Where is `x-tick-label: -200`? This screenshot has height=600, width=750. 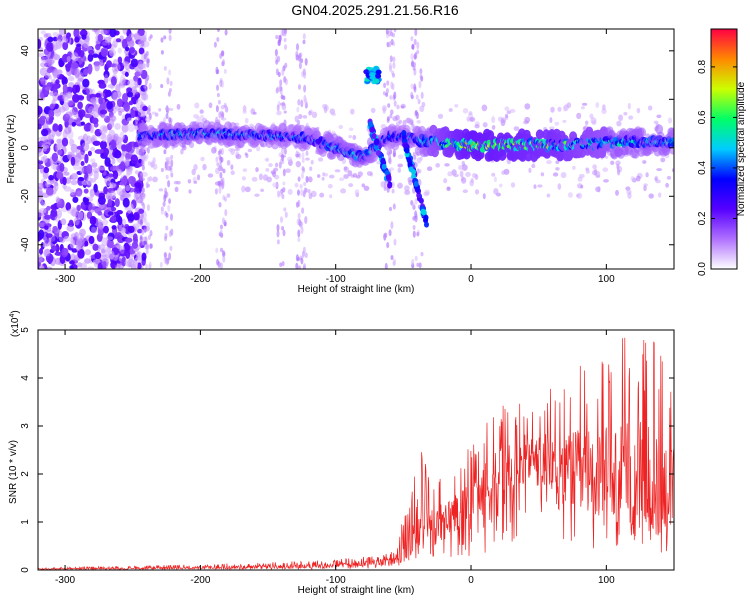
x-tick-label: -200 is located at coordinates (200, 580).